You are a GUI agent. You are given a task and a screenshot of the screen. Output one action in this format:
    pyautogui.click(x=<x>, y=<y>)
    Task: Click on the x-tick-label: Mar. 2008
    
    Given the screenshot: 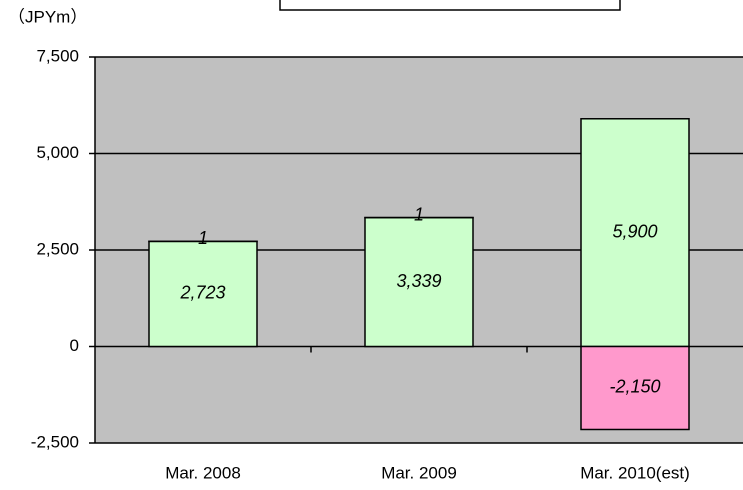 What is the action you would take?
    pyautogui.click(x=203, y=472)
    